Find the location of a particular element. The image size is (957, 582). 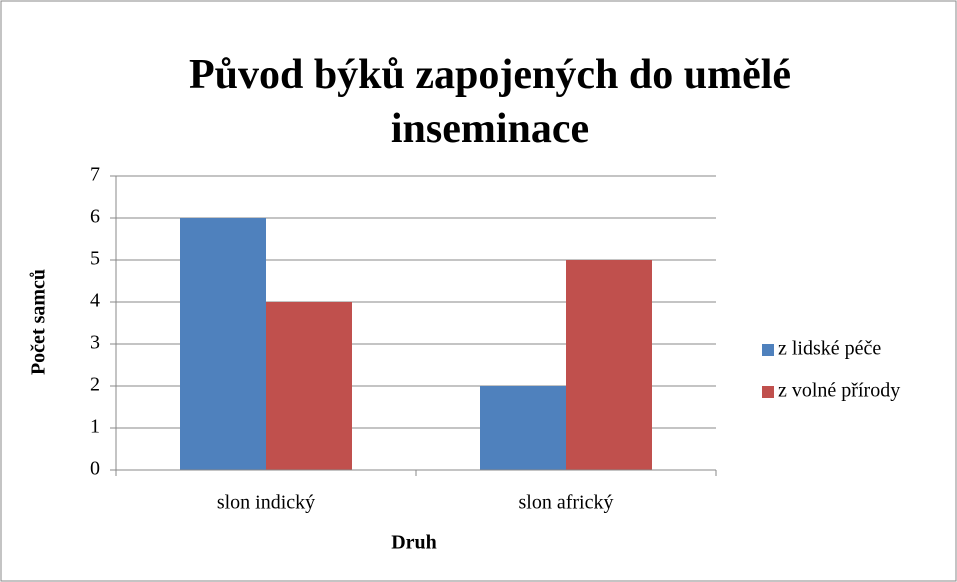

y-tick-label: 3 is located at coordinates (95, 343).